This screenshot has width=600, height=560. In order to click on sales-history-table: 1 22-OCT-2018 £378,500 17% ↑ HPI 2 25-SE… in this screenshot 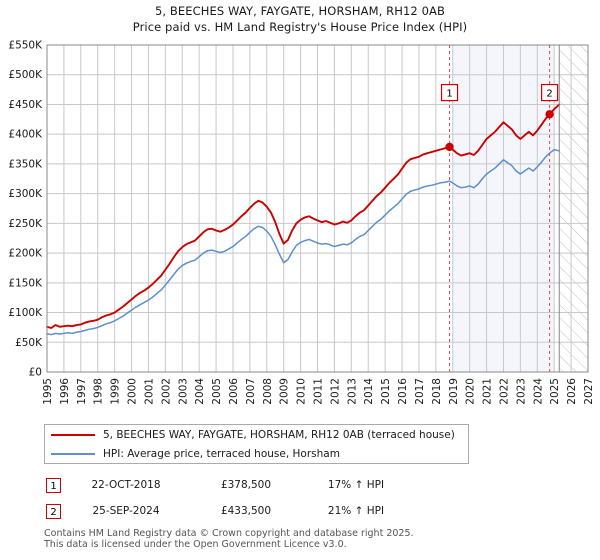, I will do `click(254, 498)`.